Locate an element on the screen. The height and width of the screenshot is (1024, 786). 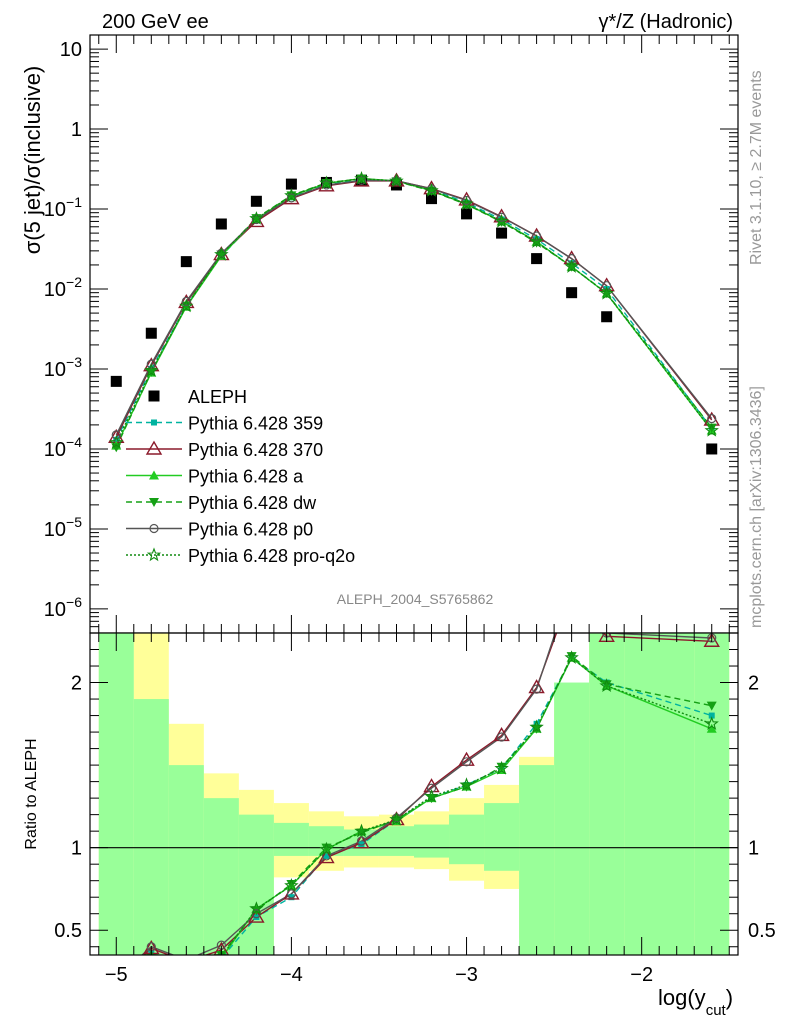
legend-entry: Pythia 6.428 pro-q2o is located at coordinates (240, 556).